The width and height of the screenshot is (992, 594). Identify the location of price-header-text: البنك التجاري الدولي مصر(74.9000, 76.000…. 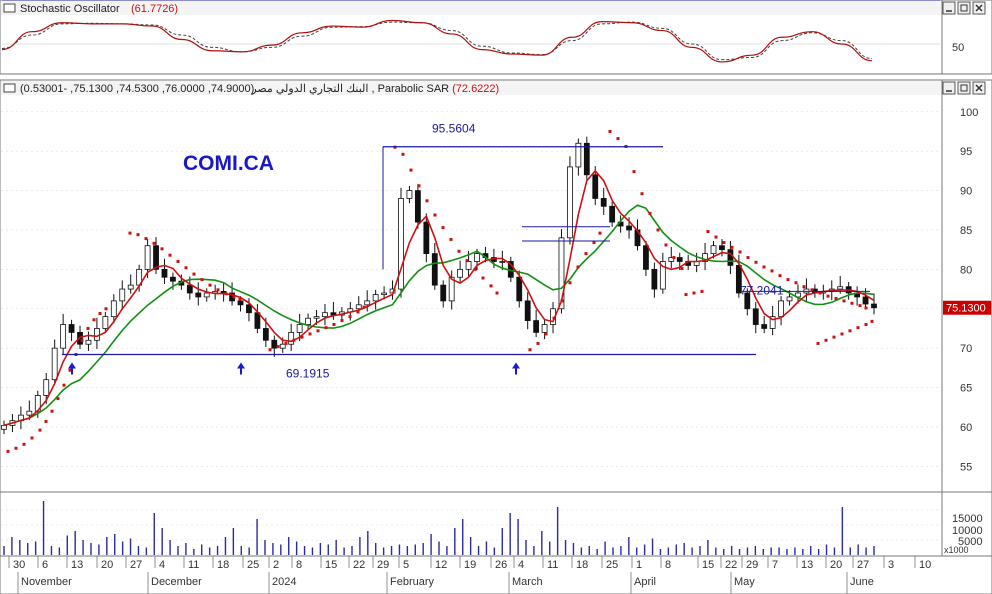
(259, 89).